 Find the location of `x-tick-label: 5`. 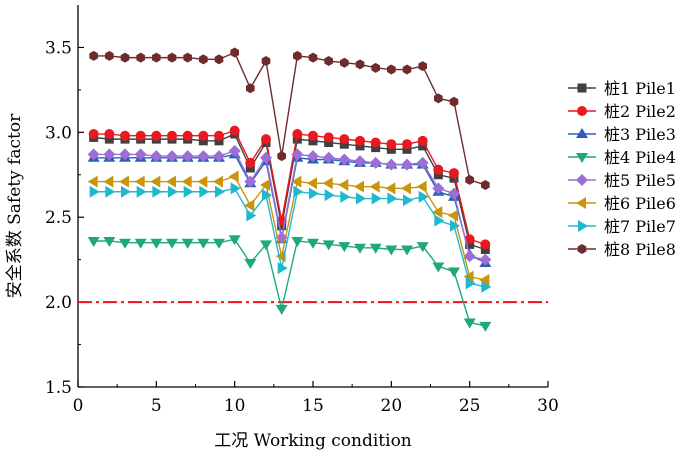

x-tick-label: 5 is located at coordinates (156, 406).